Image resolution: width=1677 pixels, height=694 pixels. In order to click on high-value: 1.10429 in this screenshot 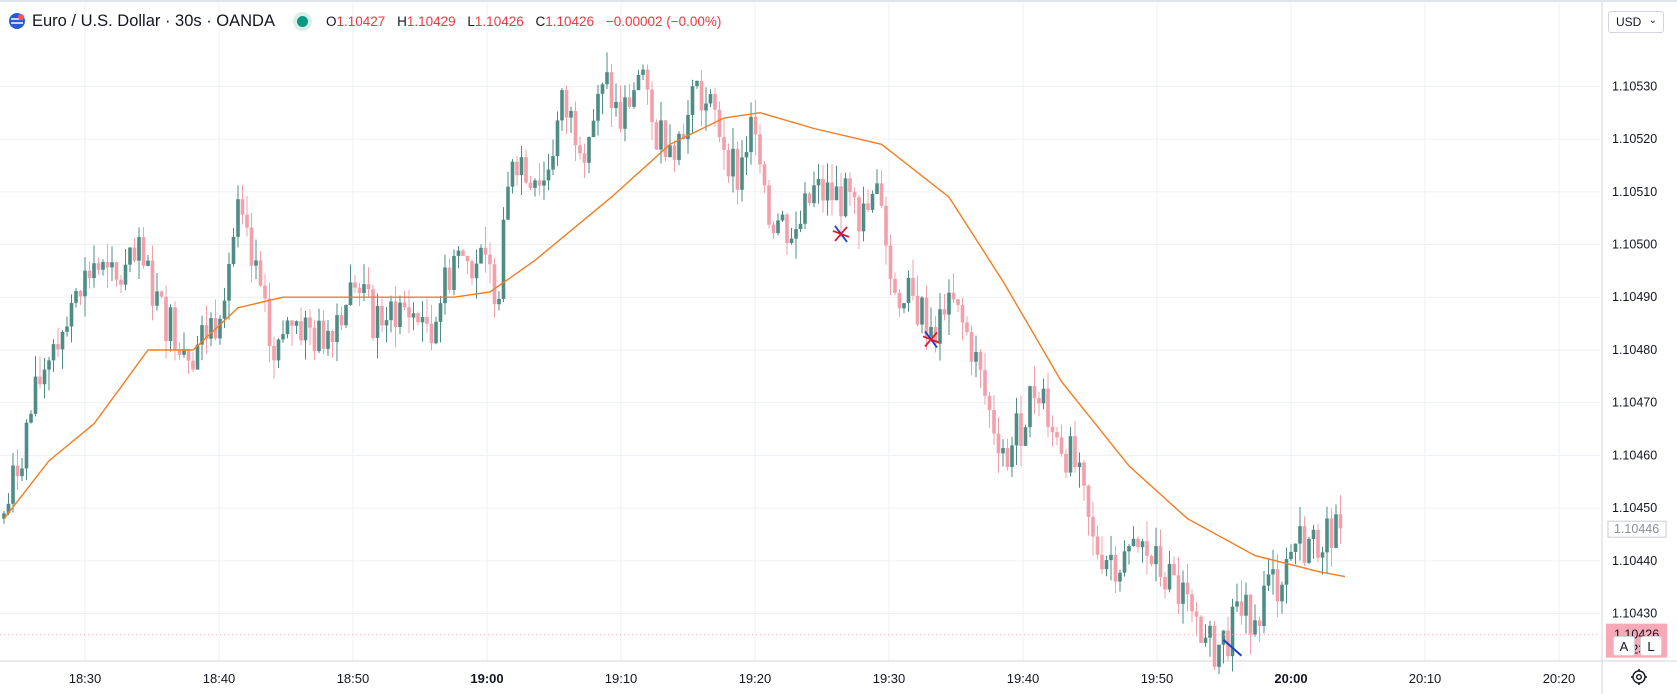, I will do `click(431, 21)`.